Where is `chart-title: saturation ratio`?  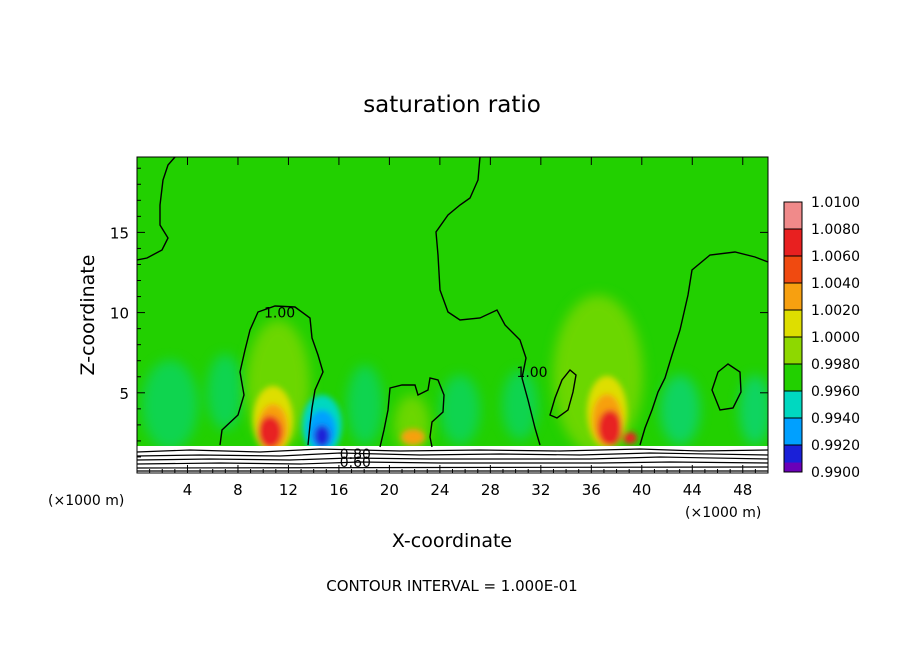
chart-title: saturation ratio is located at coordinates (452, 105).